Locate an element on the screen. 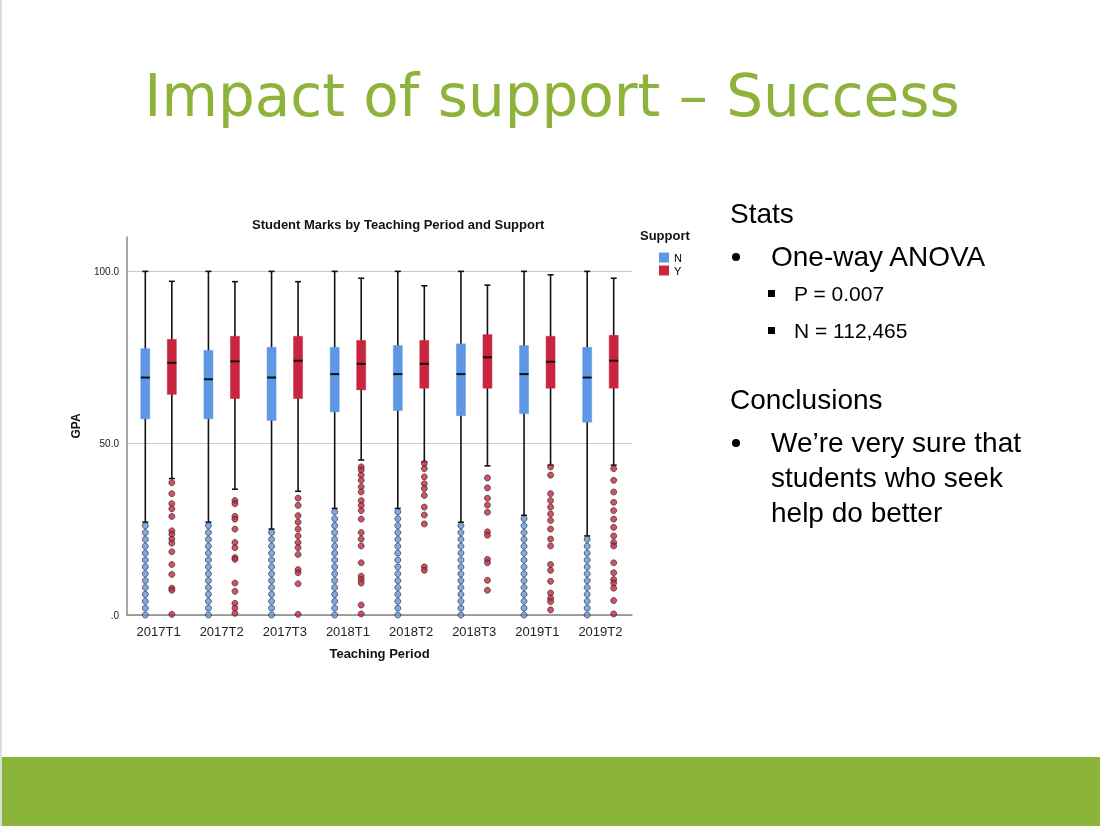 The image size is (1100, 826). x-axis-title: Teaching Period is located at coordinates (379, 653).